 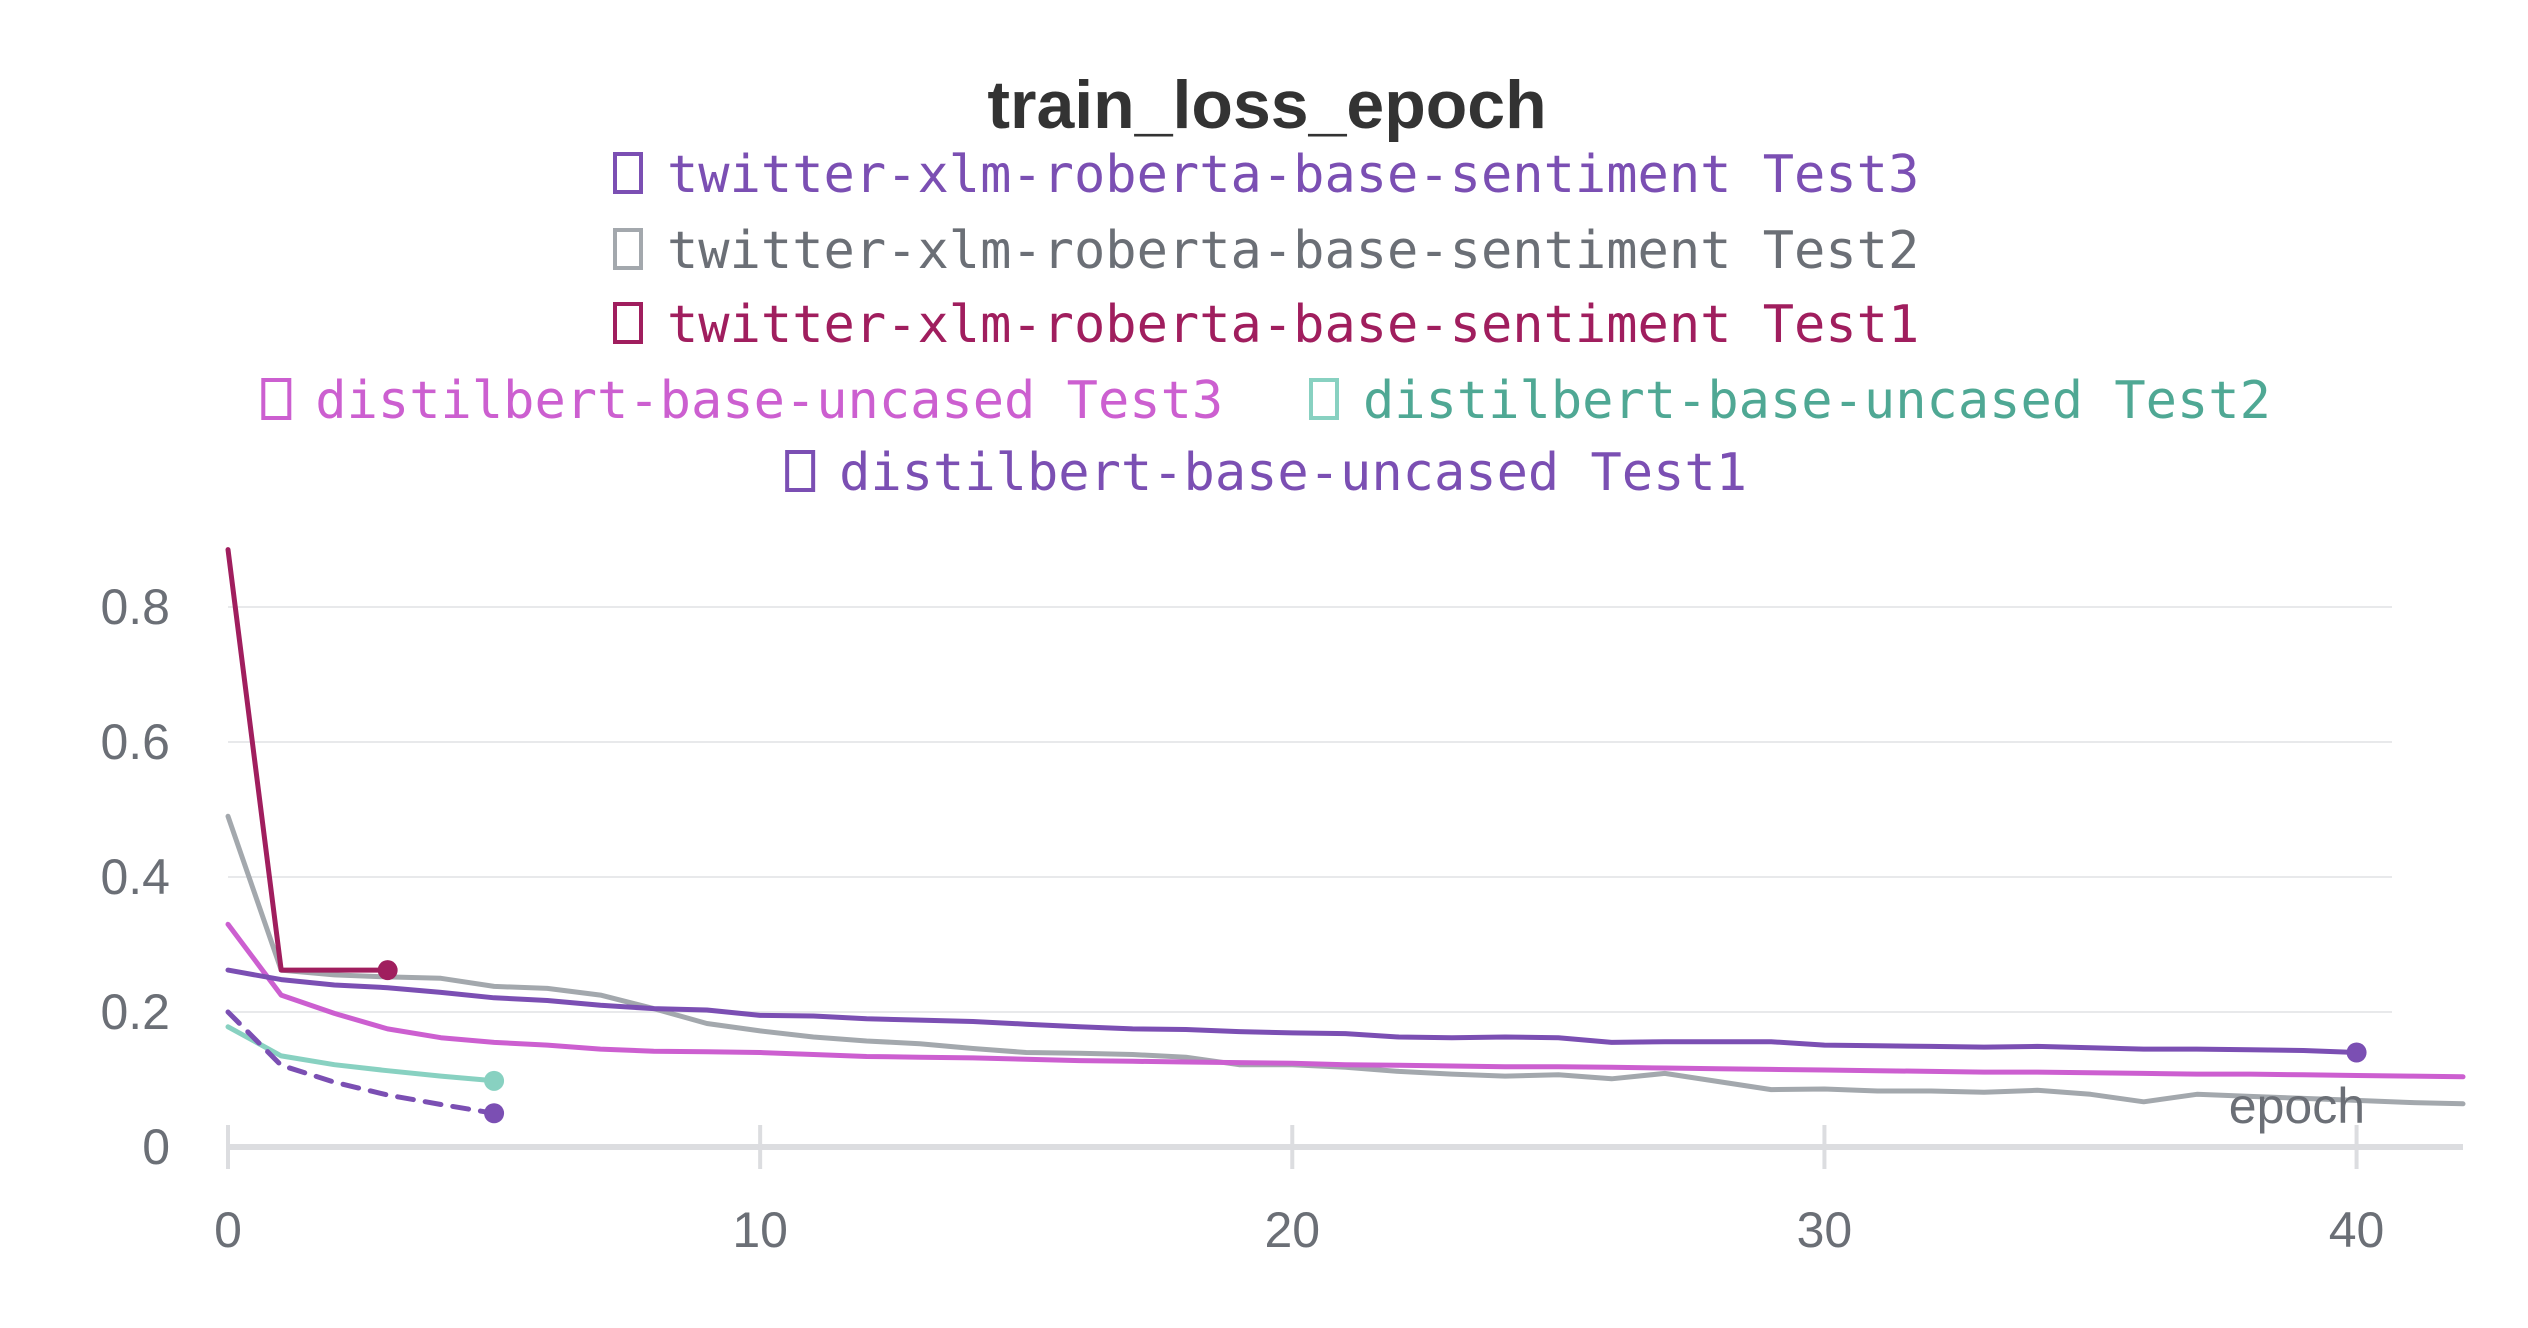 What do you see at coordinates (769, 401) in the screenshot?
I see `legend-label: distilbert-base-uncased Test3` at bounding box center [769, 401].